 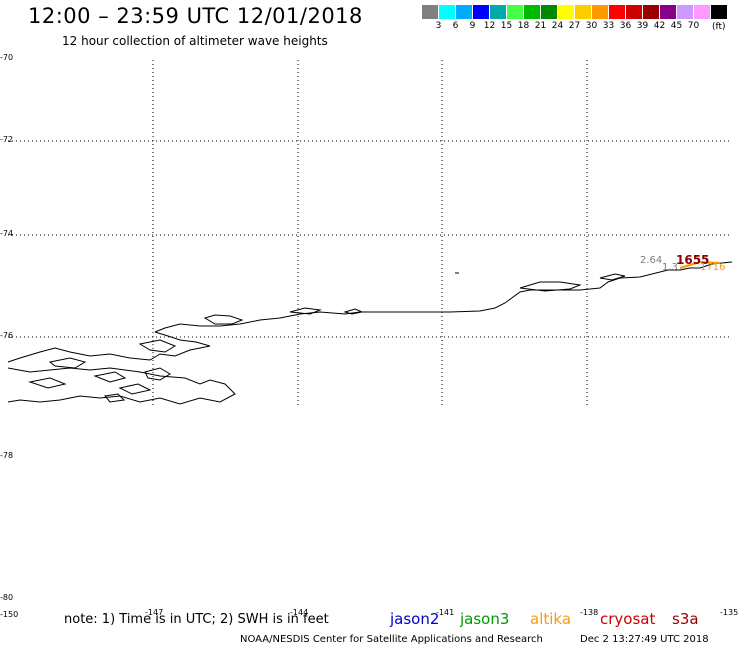 I want to click on legend-label: 12, so click(x=489, y=26).